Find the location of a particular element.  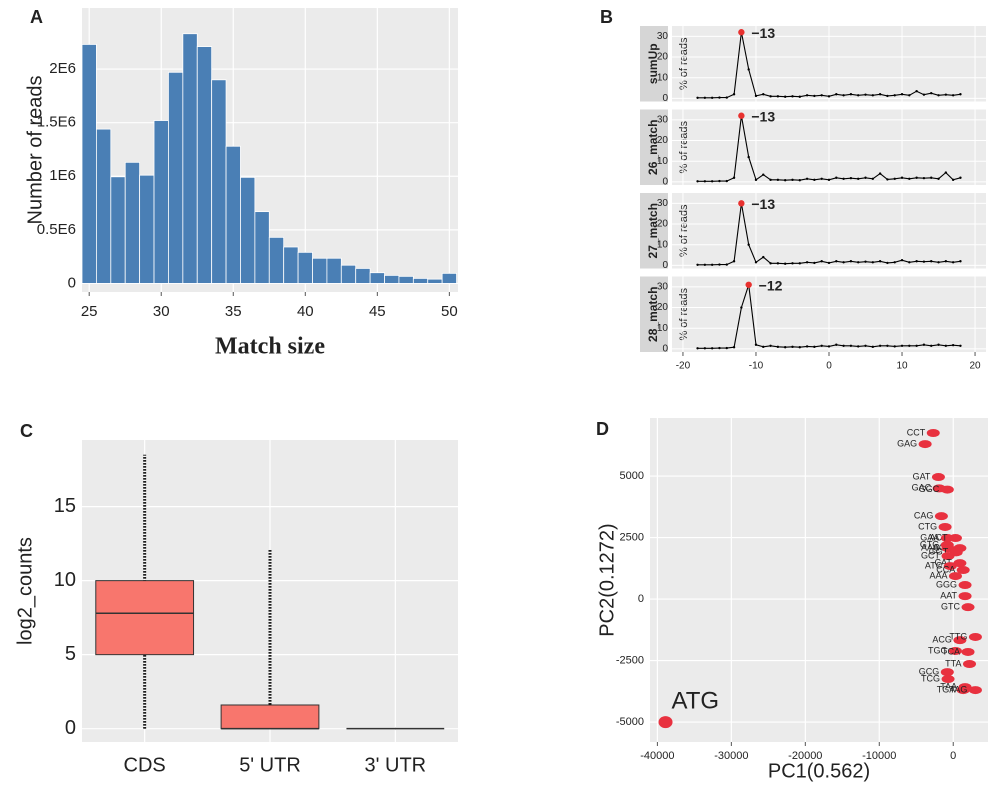

point-label: AAT is located at coordinates (948, 595).